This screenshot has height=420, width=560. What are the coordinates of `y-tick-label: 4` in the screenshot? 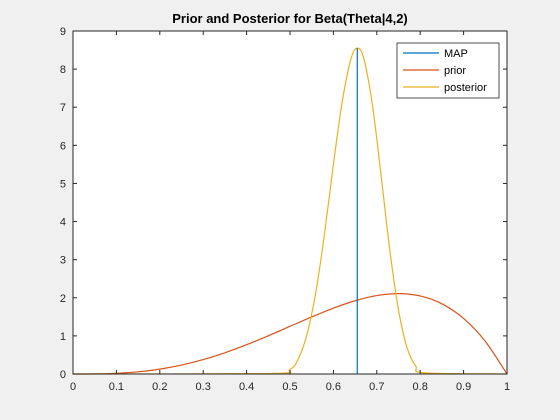 It's located at (63, 223).